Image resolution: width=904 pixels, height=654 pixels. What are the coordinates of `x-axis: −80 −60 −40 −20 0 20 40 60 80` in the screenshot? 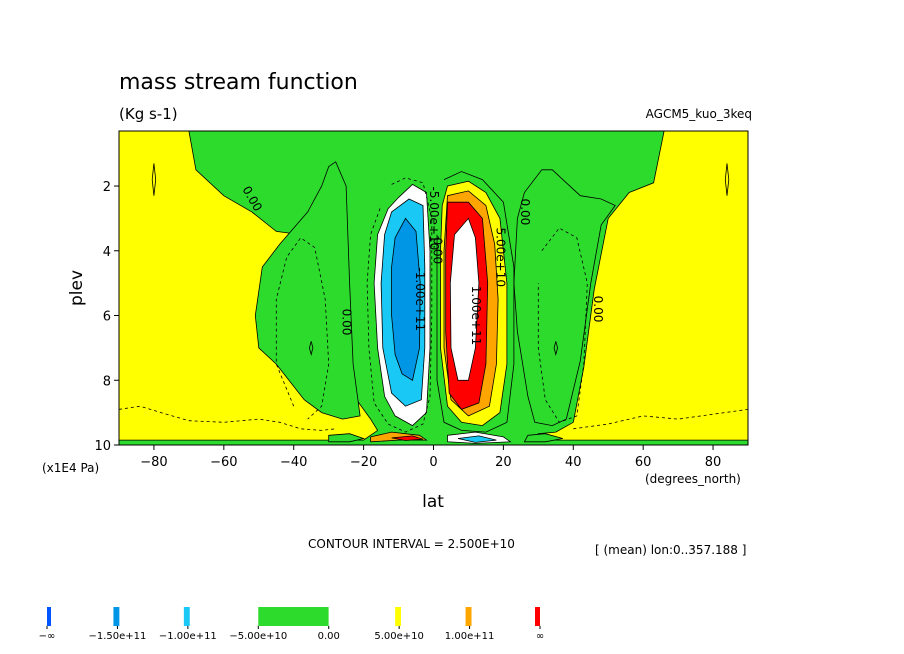 It's located at (430, 457).